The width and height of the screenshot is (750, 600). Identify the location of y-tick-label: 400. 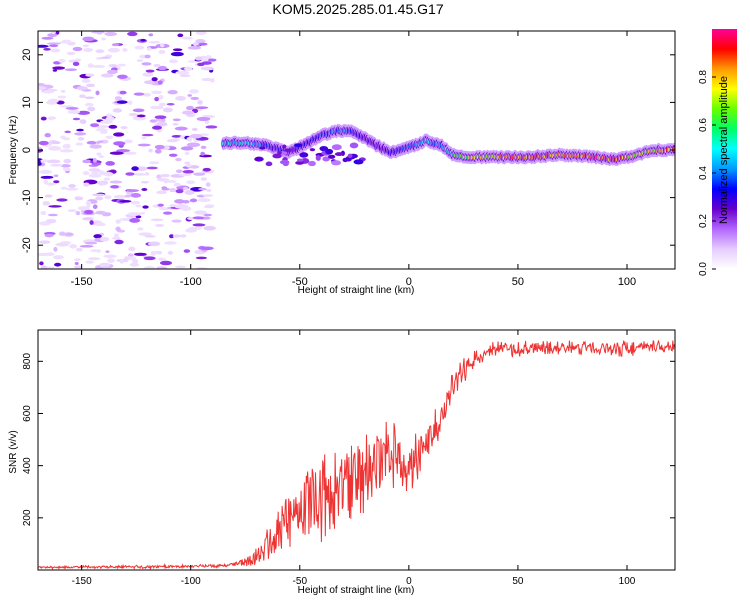
(27, 465).